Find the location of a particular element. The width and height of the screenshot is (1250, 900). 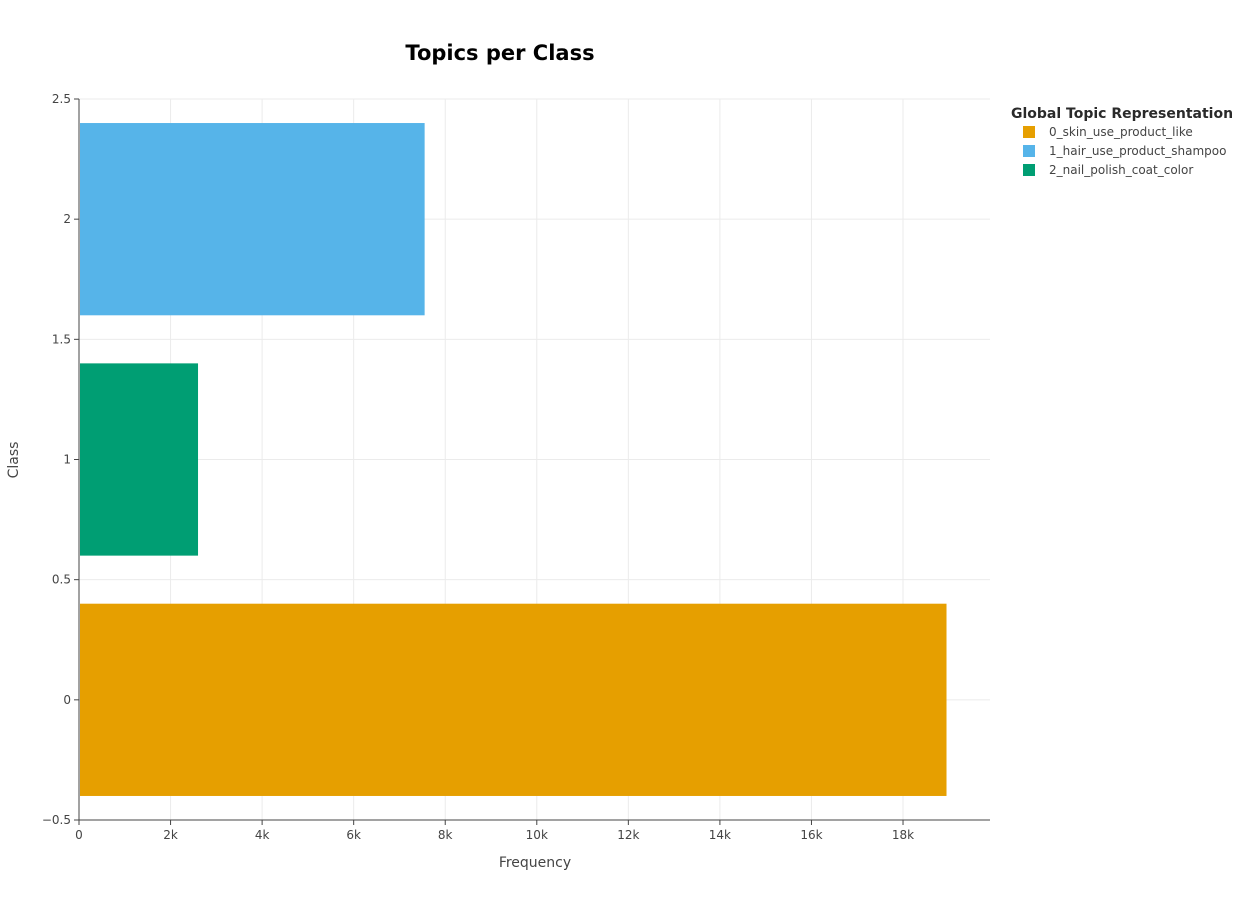

y-tick-label: 1.5 is located at coordinates (61, 339).